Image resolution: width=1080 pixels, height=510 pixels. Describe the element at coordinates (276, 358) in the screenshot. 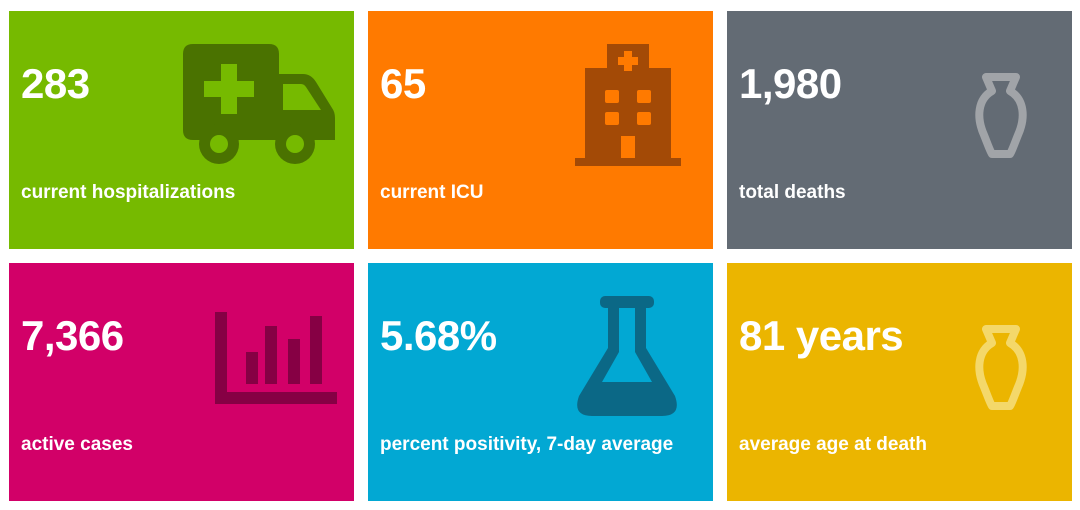

I see `bar-chart-icon` at that location.